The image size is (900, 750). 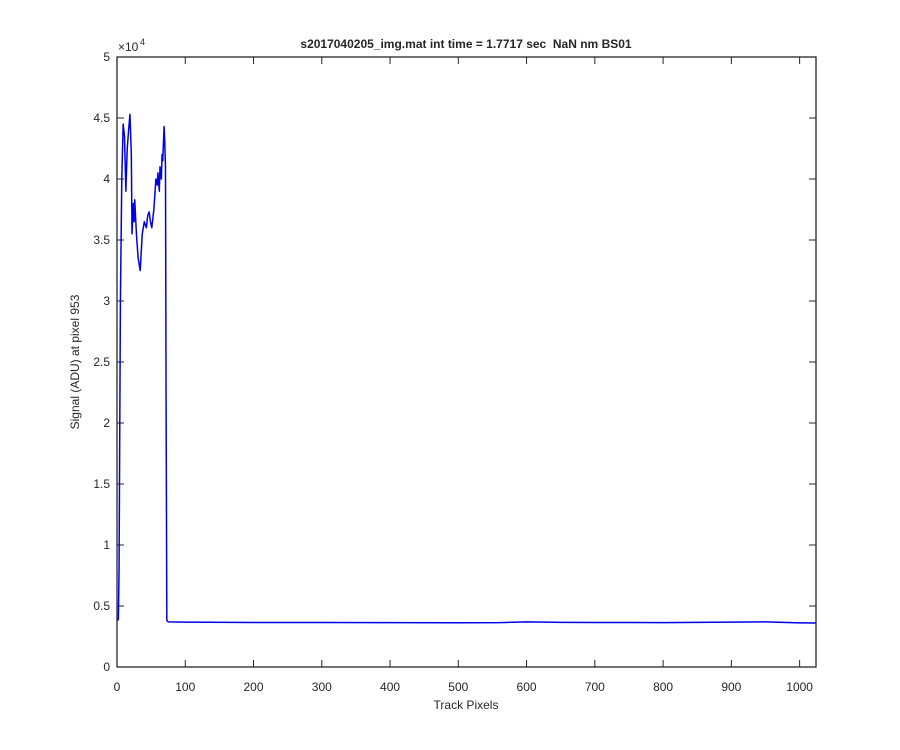 What do you see at coordinates (106, 423) in the screenshot?
I see `y-tick-label: 2` at bounding box center [106, 423].